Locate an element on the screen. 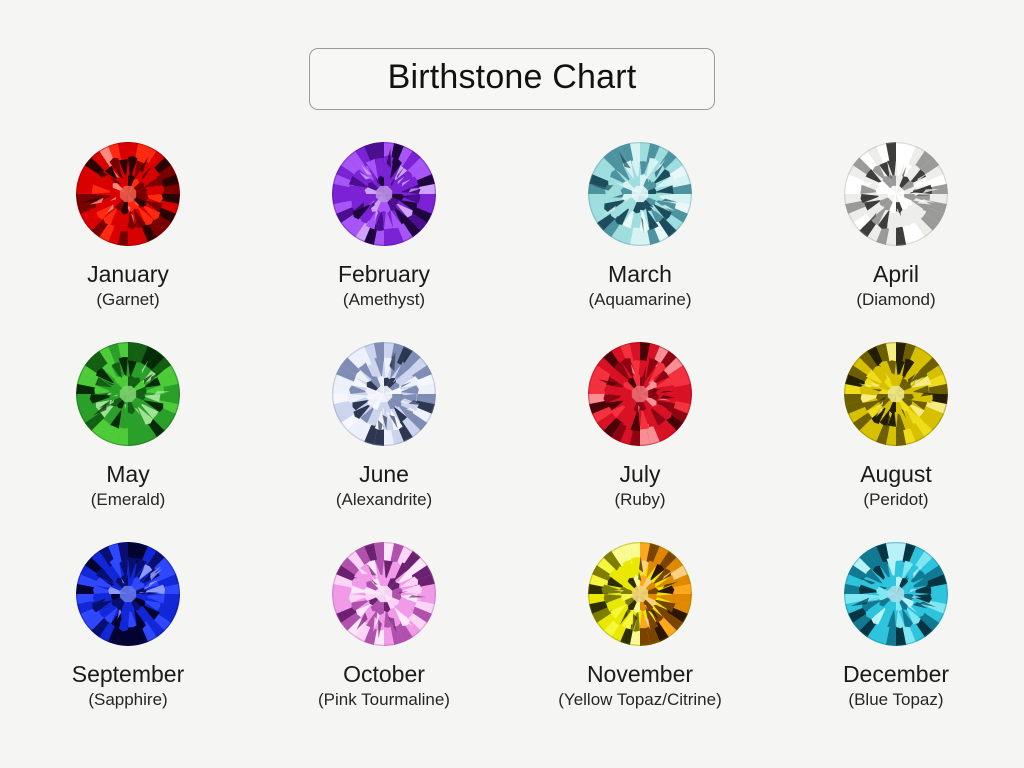  month-label: April is located at coordinates (895, 274).